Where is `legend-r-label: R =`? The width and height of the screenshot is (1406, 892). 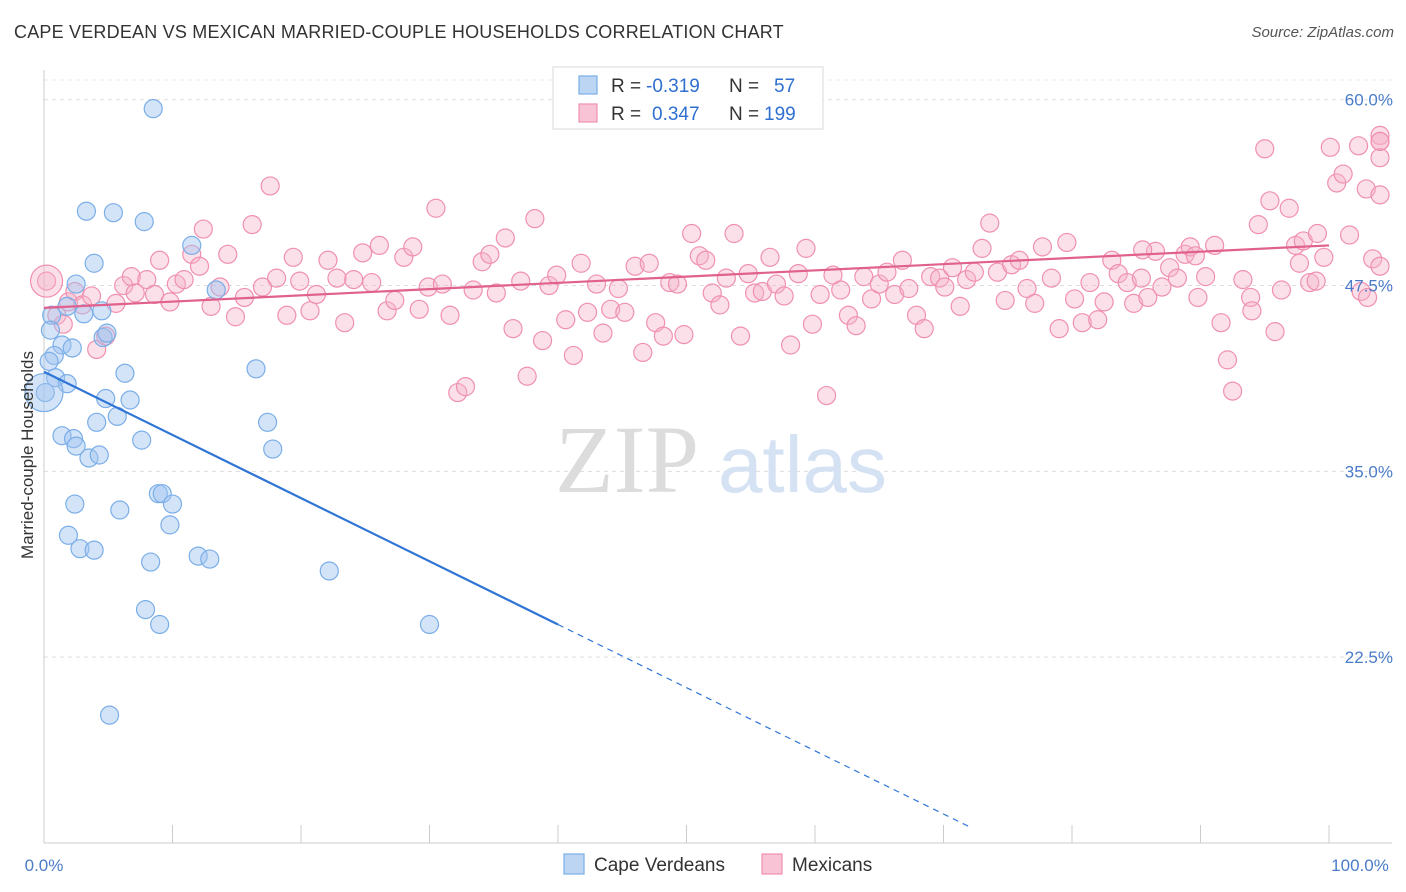 legend-r-label: R = is located at coordinates (626, 86).